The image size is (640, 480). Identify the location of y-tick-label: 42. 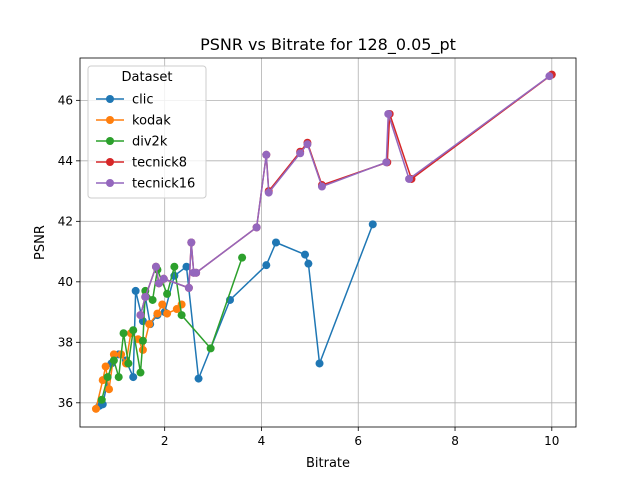
(65, 221).